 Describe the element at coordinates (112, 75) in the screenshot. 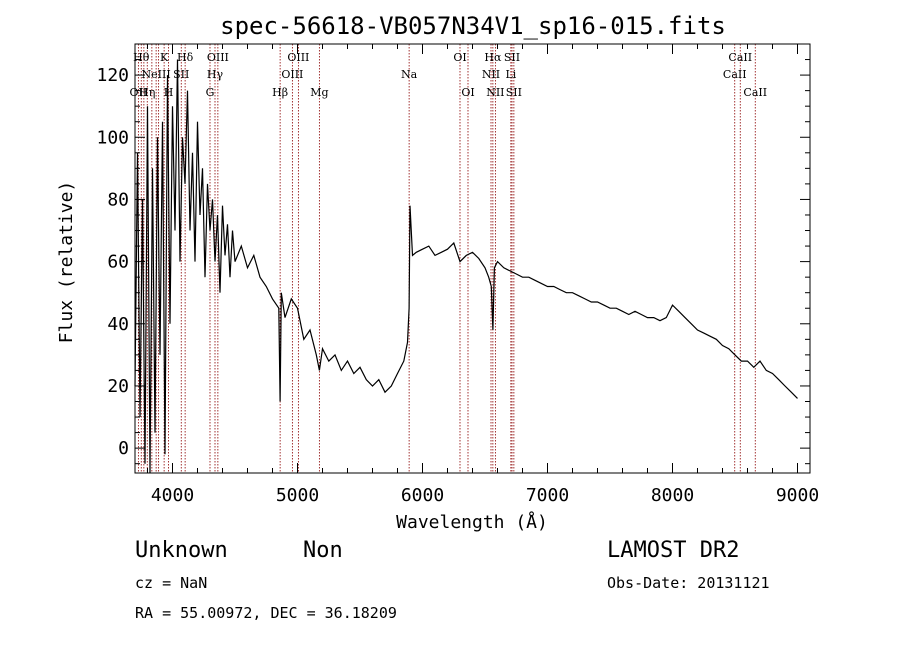

I see `y-tick-label: 120` at that location.